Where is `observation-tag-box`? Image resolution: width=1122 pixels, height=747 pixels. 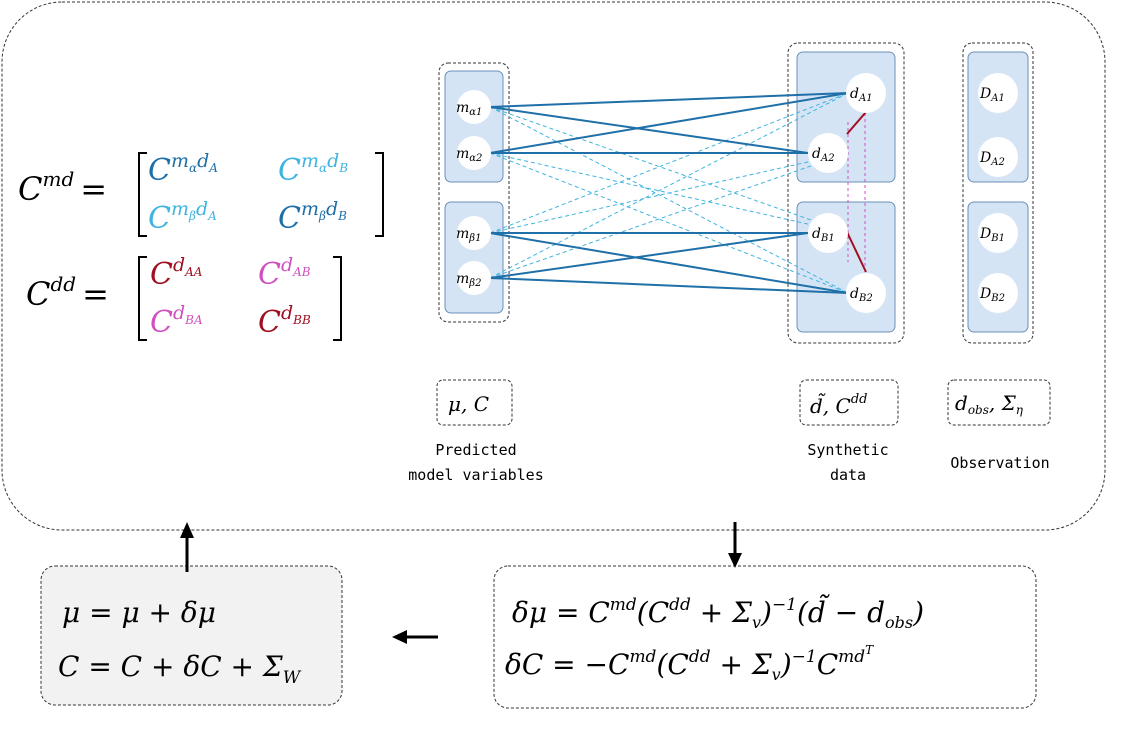 observation-tag-box is located at coordinates (999, 402).